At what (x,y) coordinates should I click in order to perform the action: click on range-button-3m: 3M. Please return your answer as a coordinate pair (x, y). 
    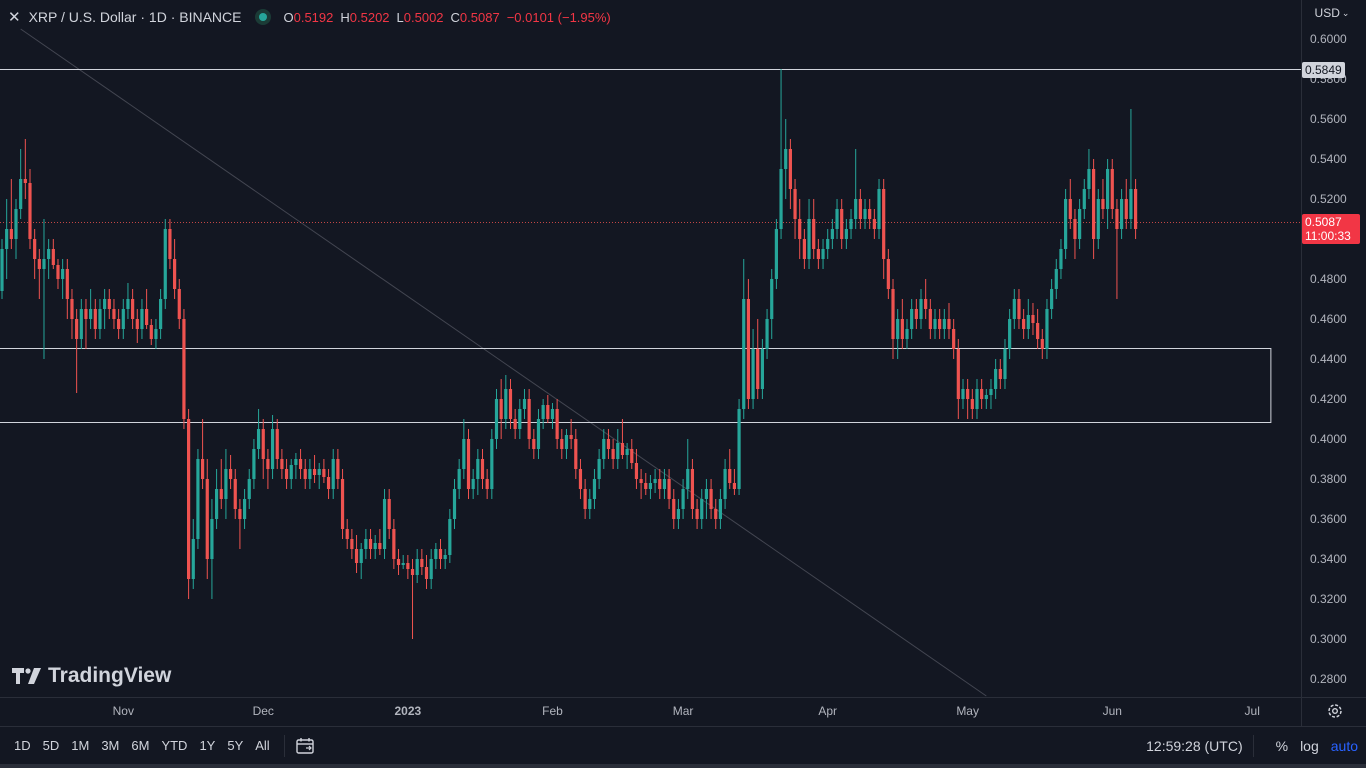
    Looking at the image, I should click on (110, 745).